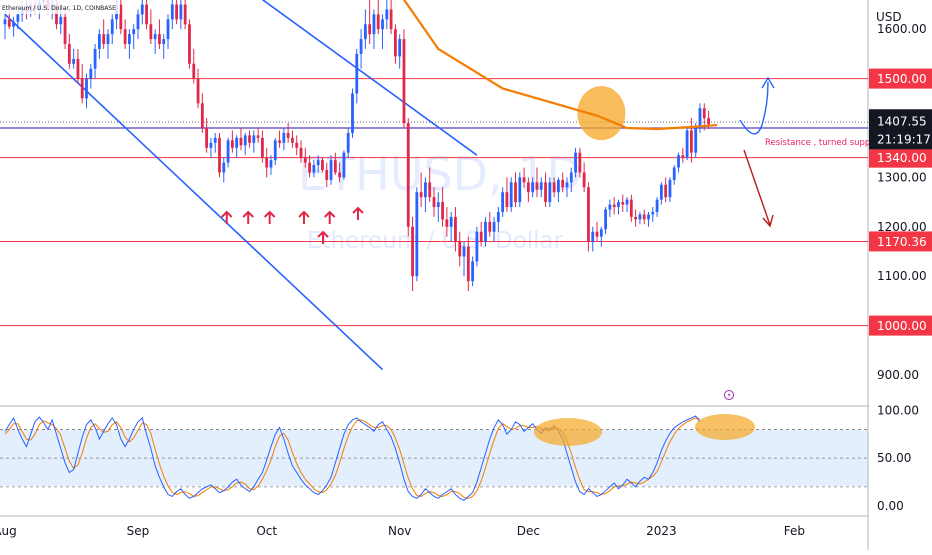 Image resolution: width=932 pixels, height=555 pixels. I want to click on header-backdrop, so click(60, 7).